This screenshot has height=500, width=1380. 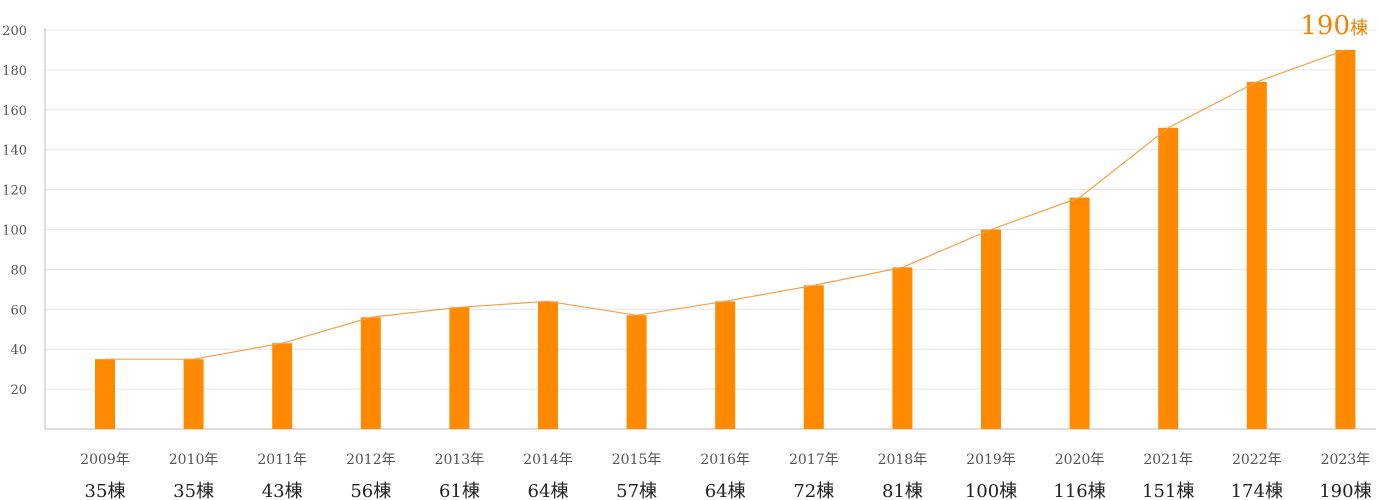 I want to click on x-category-label: 2019年, so click(x=991, y=460).